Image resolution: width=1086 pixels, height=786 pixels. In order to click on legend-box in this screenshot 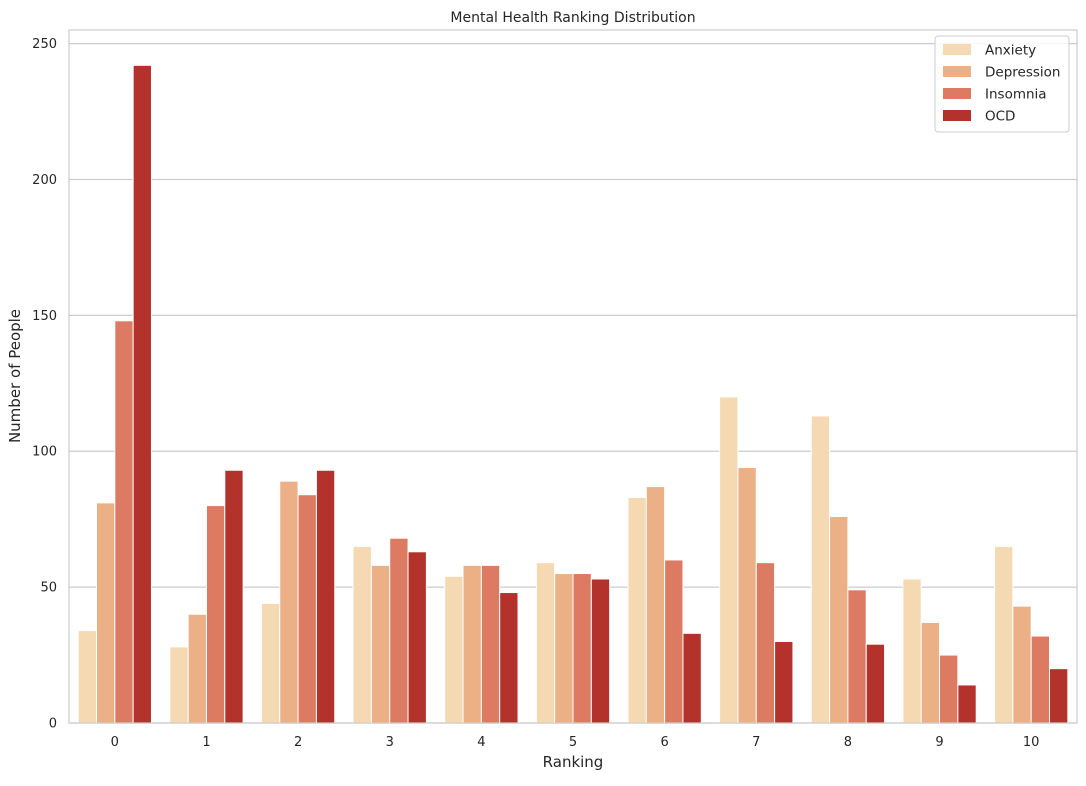, I will do `click(1002, 84)`.